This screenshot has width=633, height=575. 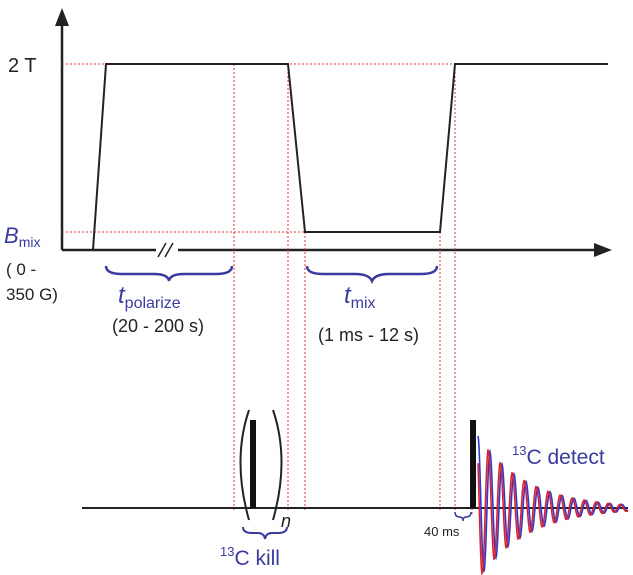 I want to click on label-tmix: tmix, so click(x=360, y=297).